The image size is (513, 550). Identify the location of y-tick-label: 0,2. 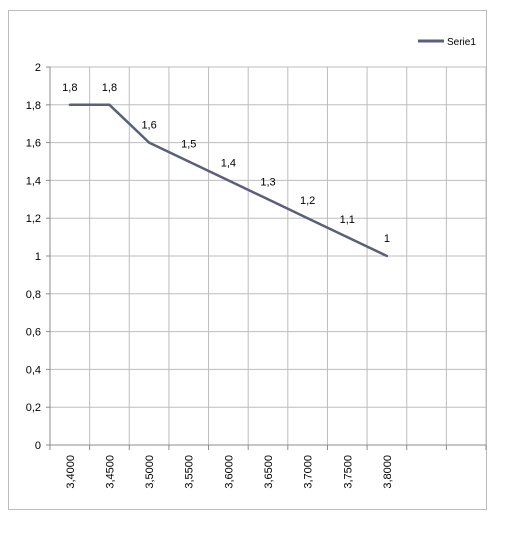
(33, 408).